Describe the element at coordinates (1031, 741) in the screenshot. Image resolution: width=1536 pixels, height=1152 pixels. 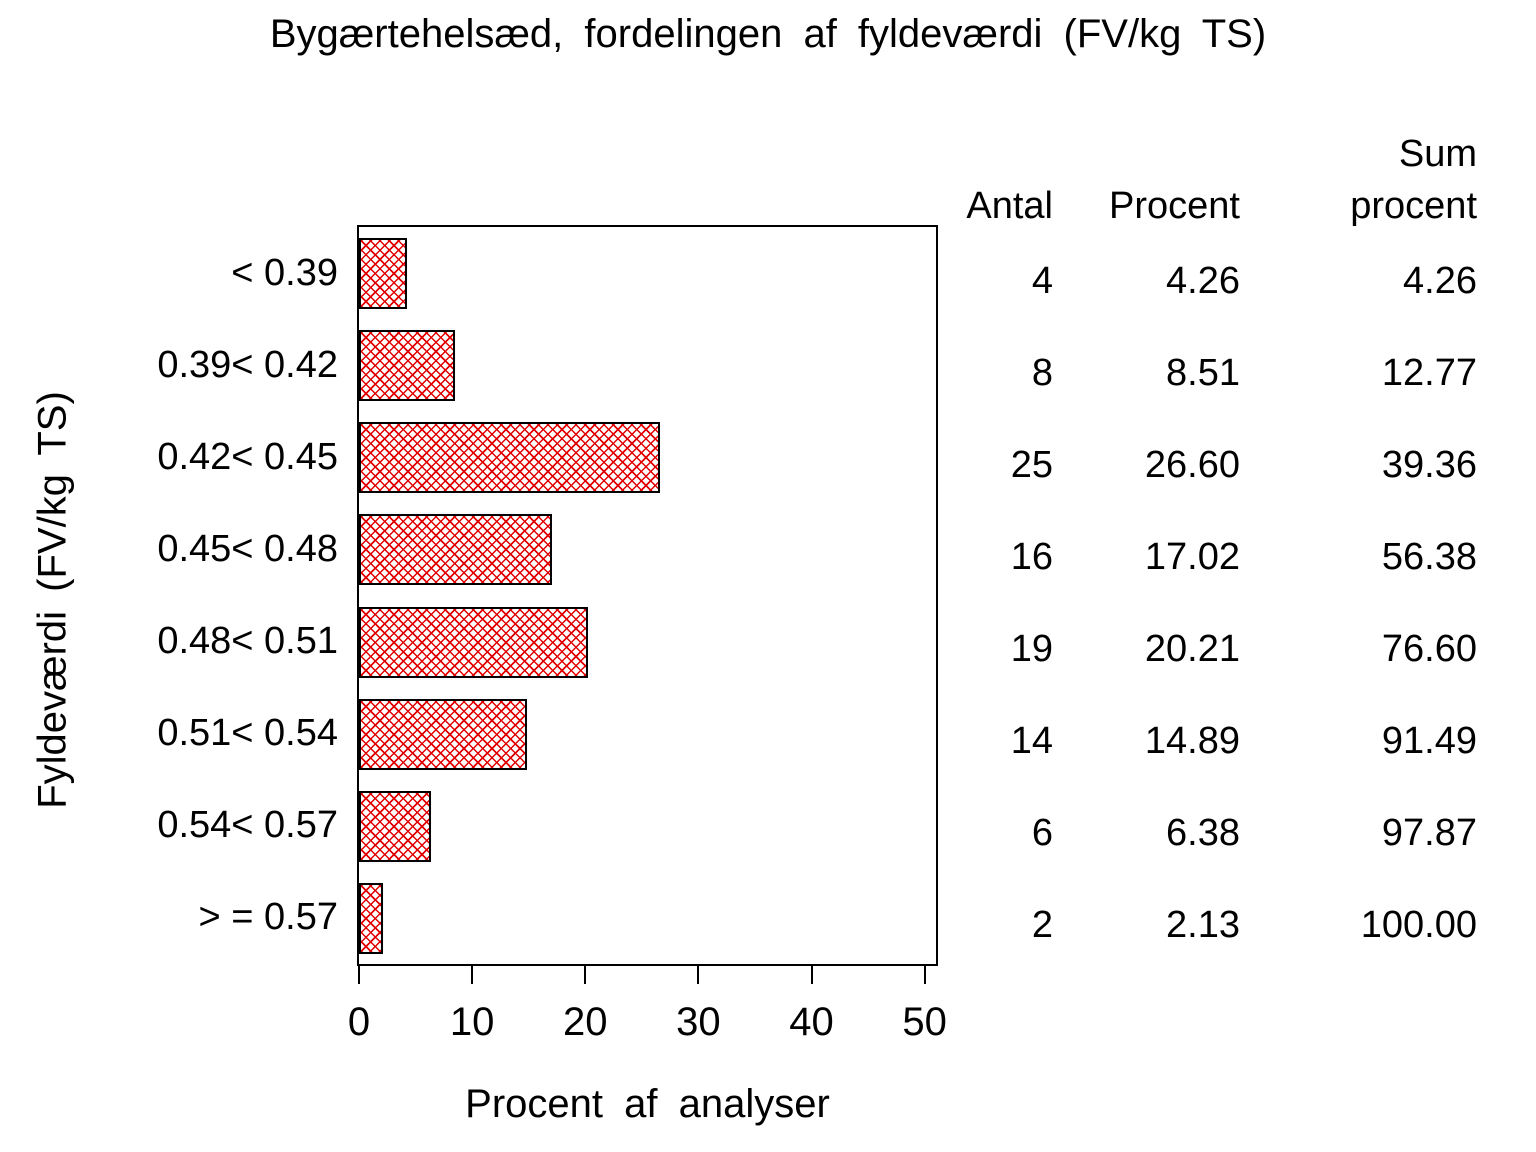
I see `cell-antal: 14` at that location.